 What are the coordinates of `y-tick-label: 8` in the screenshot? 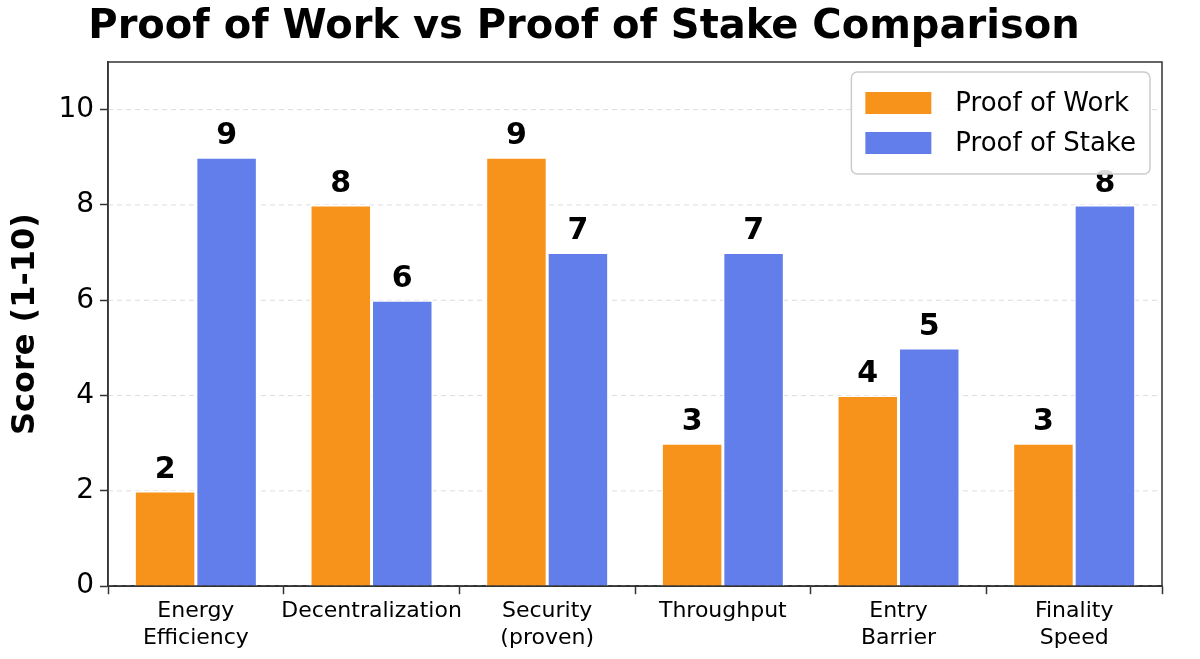 It's located at (85, 203).